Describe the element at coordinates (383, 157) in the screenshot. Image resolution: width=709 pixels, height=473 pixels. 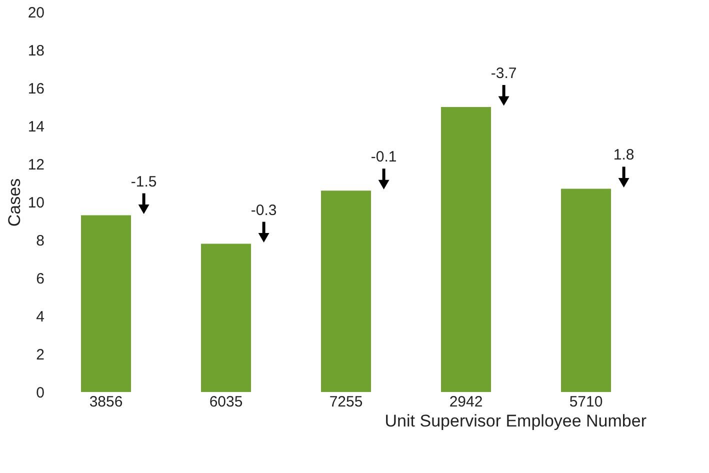
I see `annotation: -0.1` at that location.